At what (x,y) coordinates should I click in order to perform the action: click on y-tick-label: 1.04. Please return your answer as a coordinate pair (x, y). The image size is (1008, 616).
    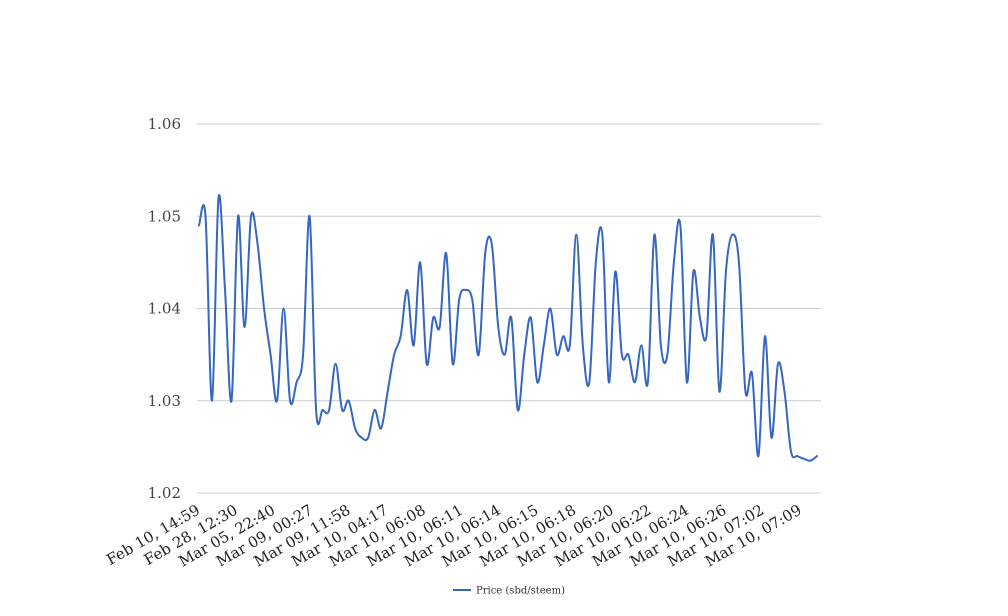
    Looking at the image, I should click on (164, 309).